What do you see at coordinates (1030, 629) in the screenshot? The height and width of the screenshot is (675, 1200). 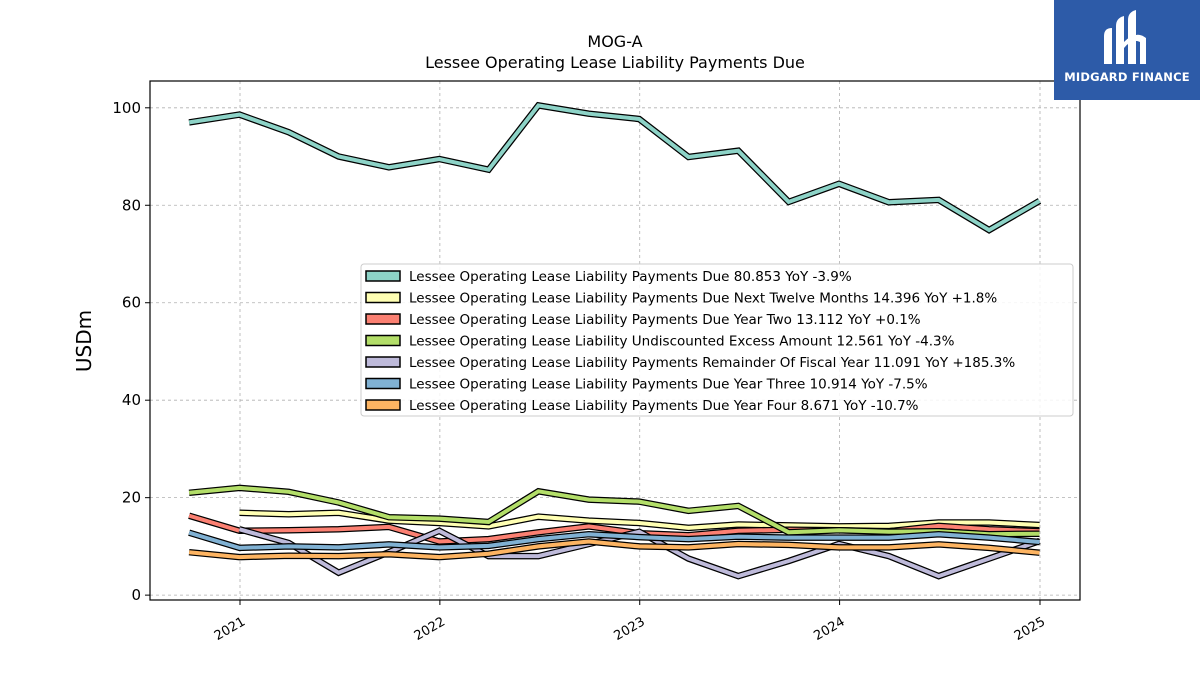 I see `x-tick-label: 2025` at bounding box center [1030, 629].